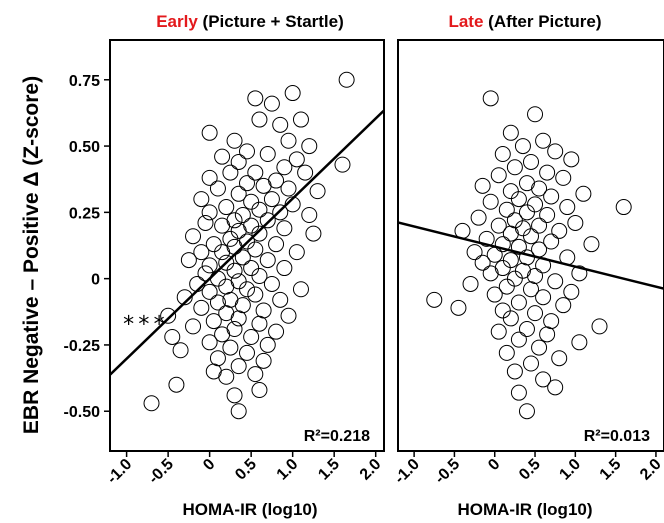 This screenshot has height=523, width=664. Describe the element at coordinates (82, 346) in the screenshot. I see `y-tick-label: -0.25` at that location.